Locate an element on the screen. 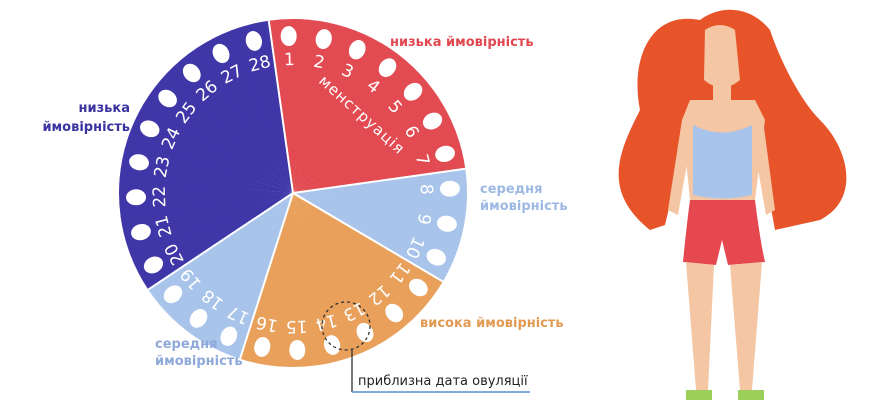 The width and height of the screenshot is (870, 400). label-low-top: низька ймовірність is located at coordinates (462, 42).